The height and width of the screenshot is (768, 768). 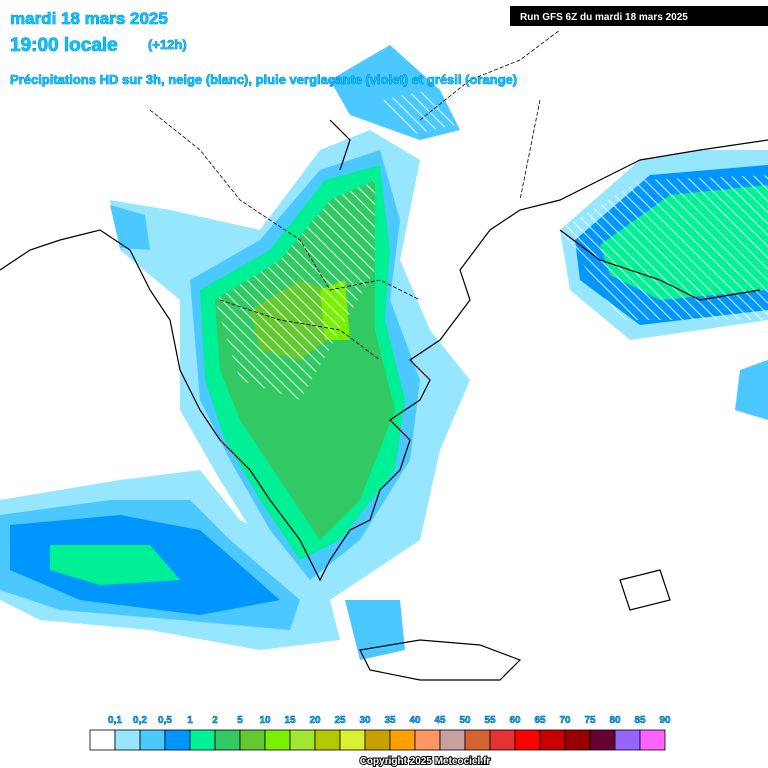 I want to click on legend-label: 40, so click(x=415, y=720).